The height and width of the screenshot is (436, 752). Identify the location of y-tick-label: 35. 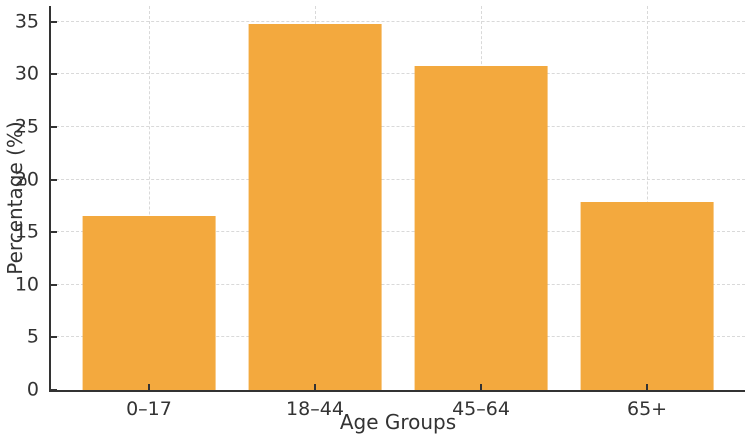
(26, 21).